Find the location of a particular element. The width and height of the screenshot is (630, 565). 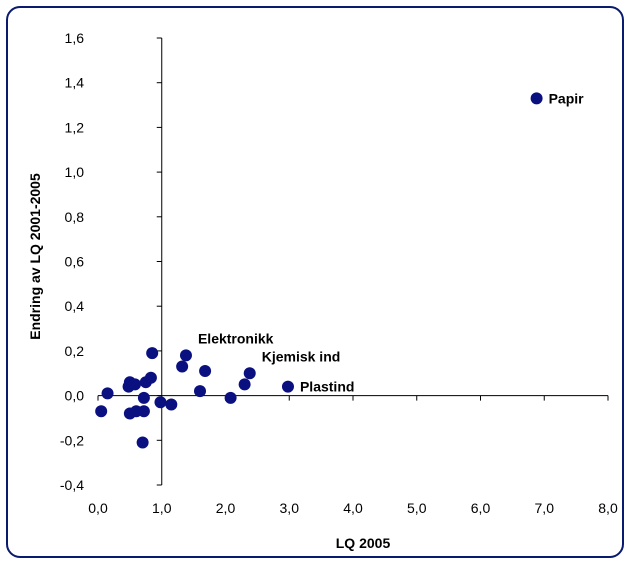

y-tick-label: 0,2 is located at coordinates (75, 351).